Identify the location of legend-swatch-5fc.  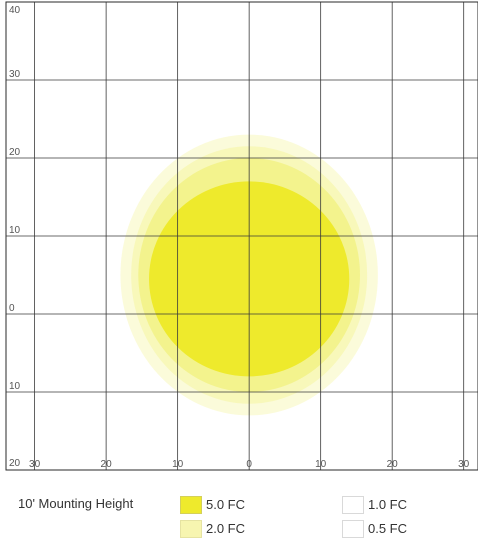
(191, 505).